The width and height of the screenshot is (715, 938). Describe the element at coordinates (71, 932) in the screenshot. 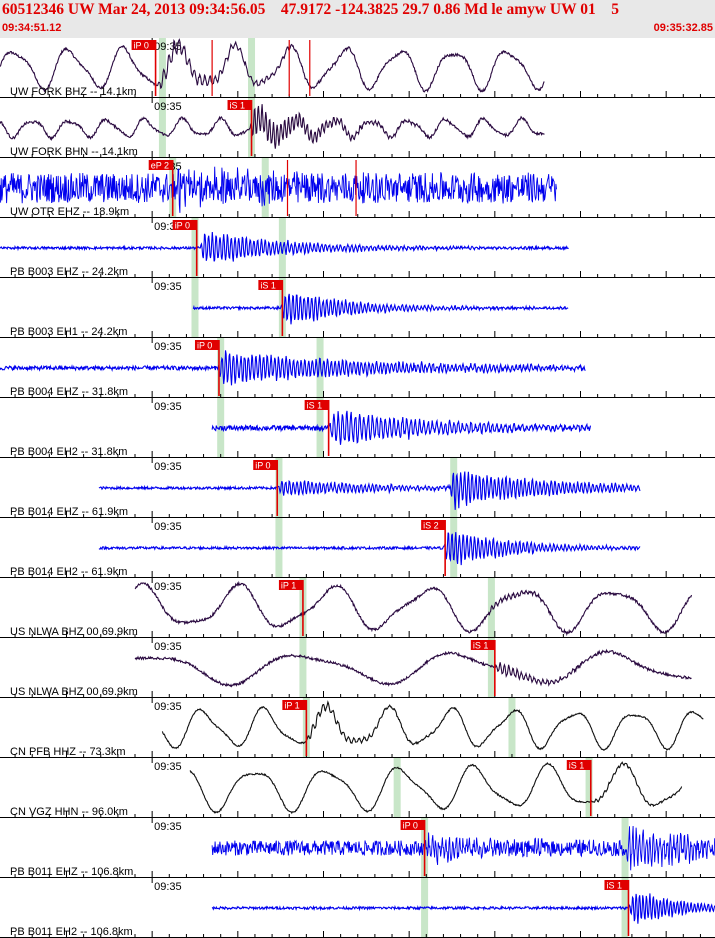

I see `station-label: PB B011 EH2 -- 106.8km` at that location.